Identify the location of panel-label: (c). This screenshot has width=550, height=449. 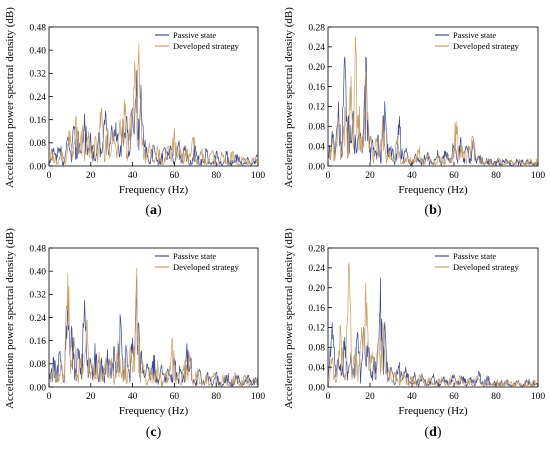
(154, 432).